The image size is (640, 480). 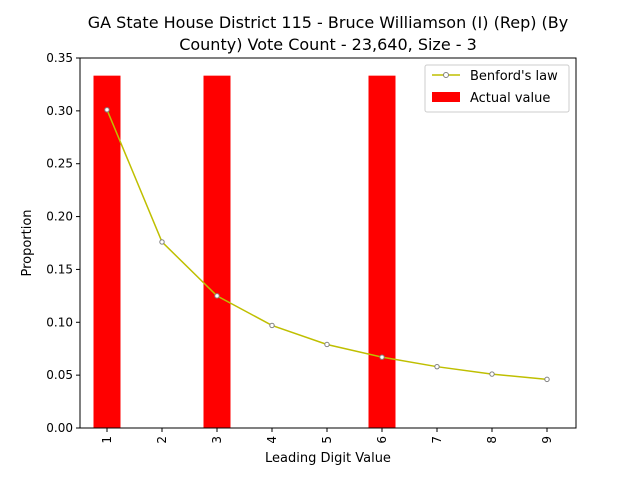 I want to click on y-tick-label: 0.30, so click(x=59, y=111).